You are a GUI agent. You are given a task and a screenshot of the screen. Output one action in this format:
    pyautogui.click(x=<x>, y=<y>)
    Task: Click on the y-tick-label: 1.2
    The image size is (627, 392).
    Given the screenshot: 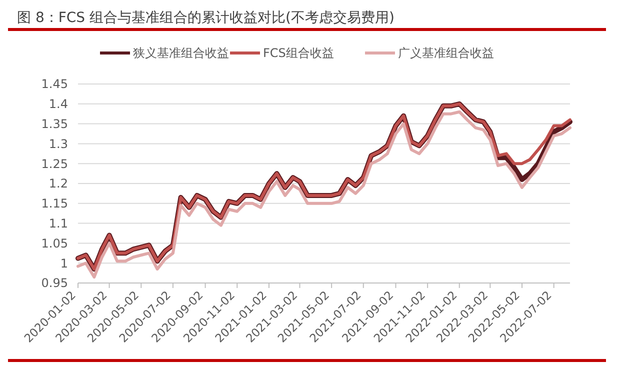 What is the action you would take?
    pyautogui.click(x=58, y=183)
    